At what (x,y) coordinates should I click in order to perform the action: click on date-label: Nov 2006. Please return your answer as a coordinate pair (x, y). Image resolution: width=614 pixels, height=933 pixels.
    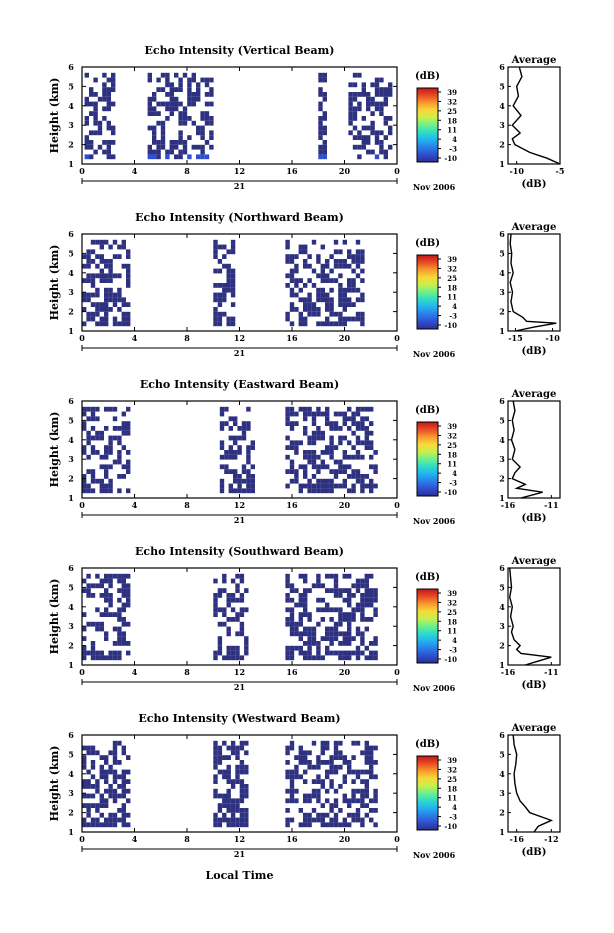
    Looking at the image, I should click on (434, 354).